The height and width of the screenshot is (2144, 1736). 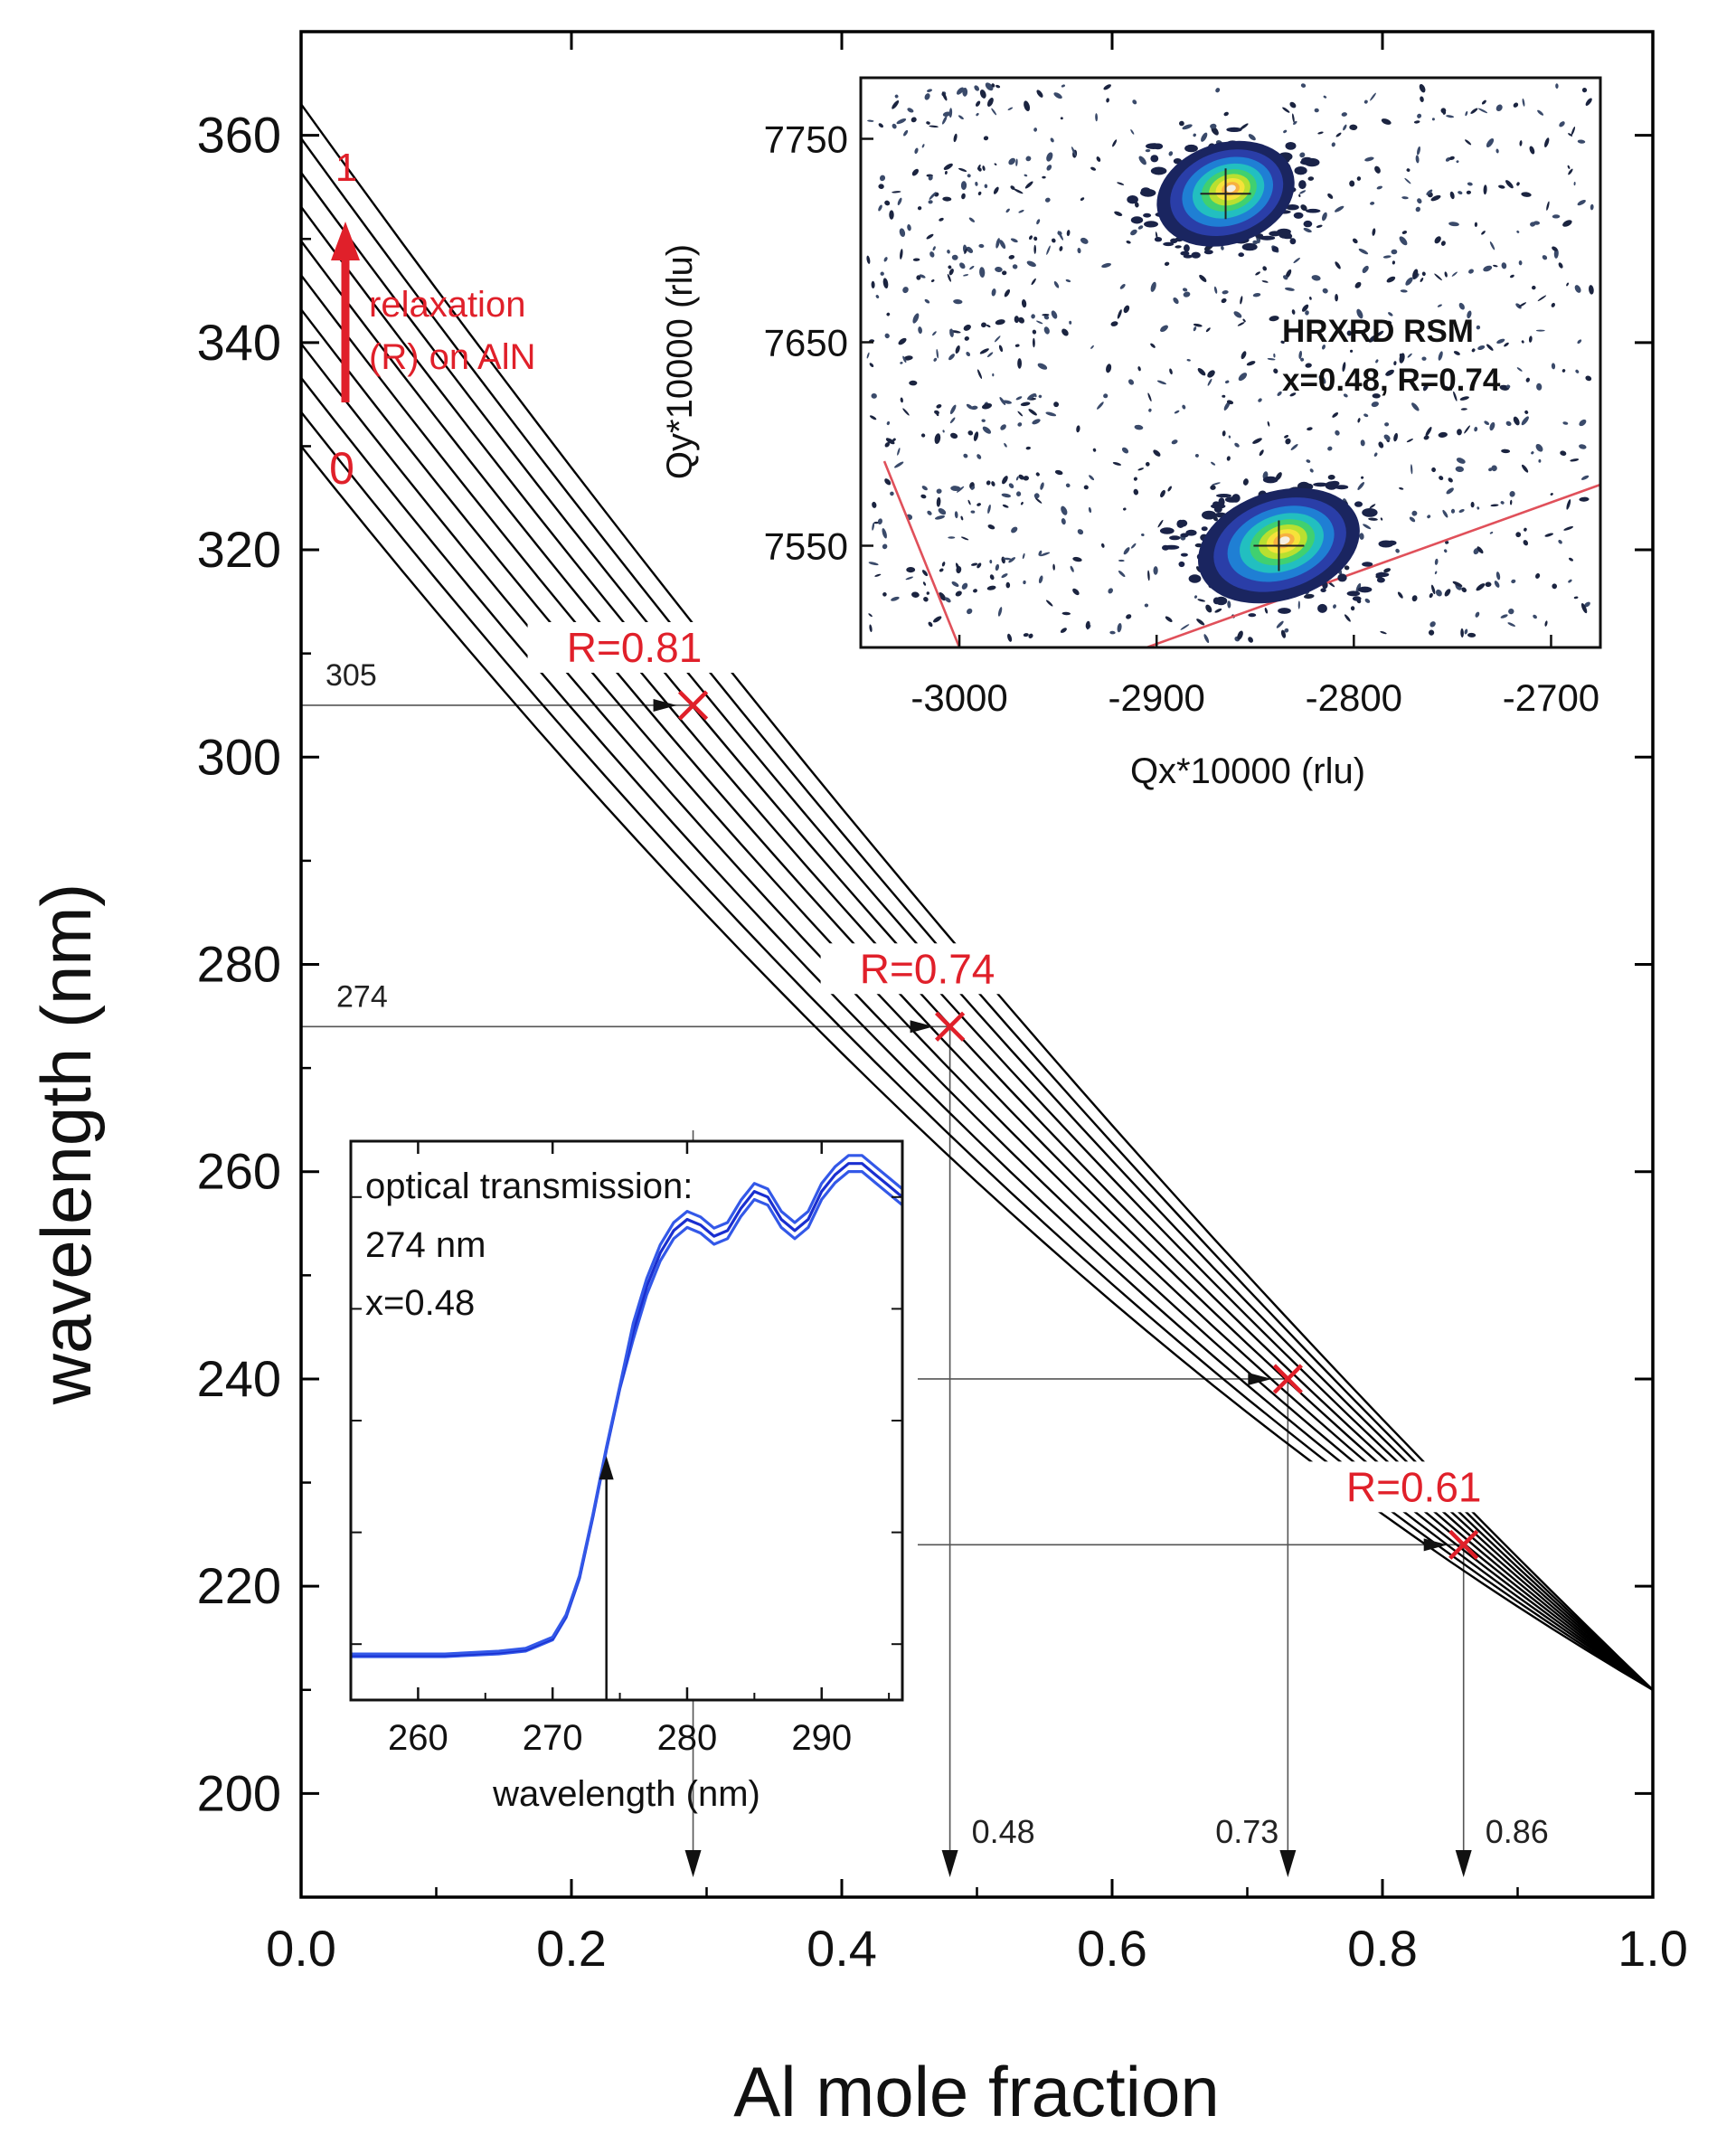 What do you see at coordinates (693, 705) in the screenshot?
I see `point-marker` at bounding box center [693, 705].